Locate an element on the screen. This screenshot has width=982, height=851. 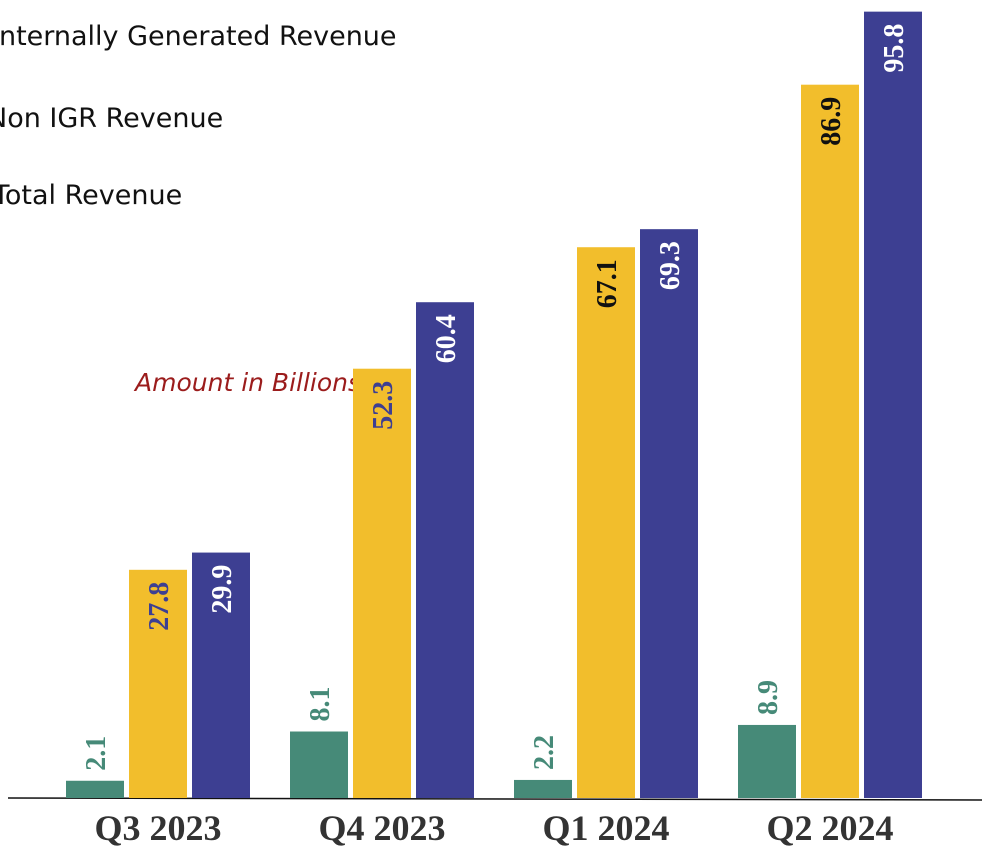
data-label: 8.1 is located at coordinates (320, 704).